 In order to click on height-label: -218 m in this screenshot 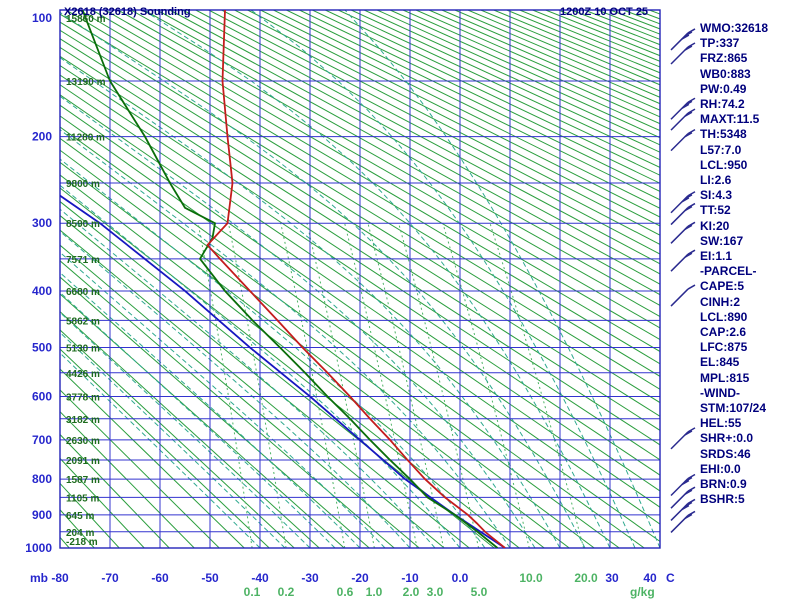, I will do `click(82, 542)`.